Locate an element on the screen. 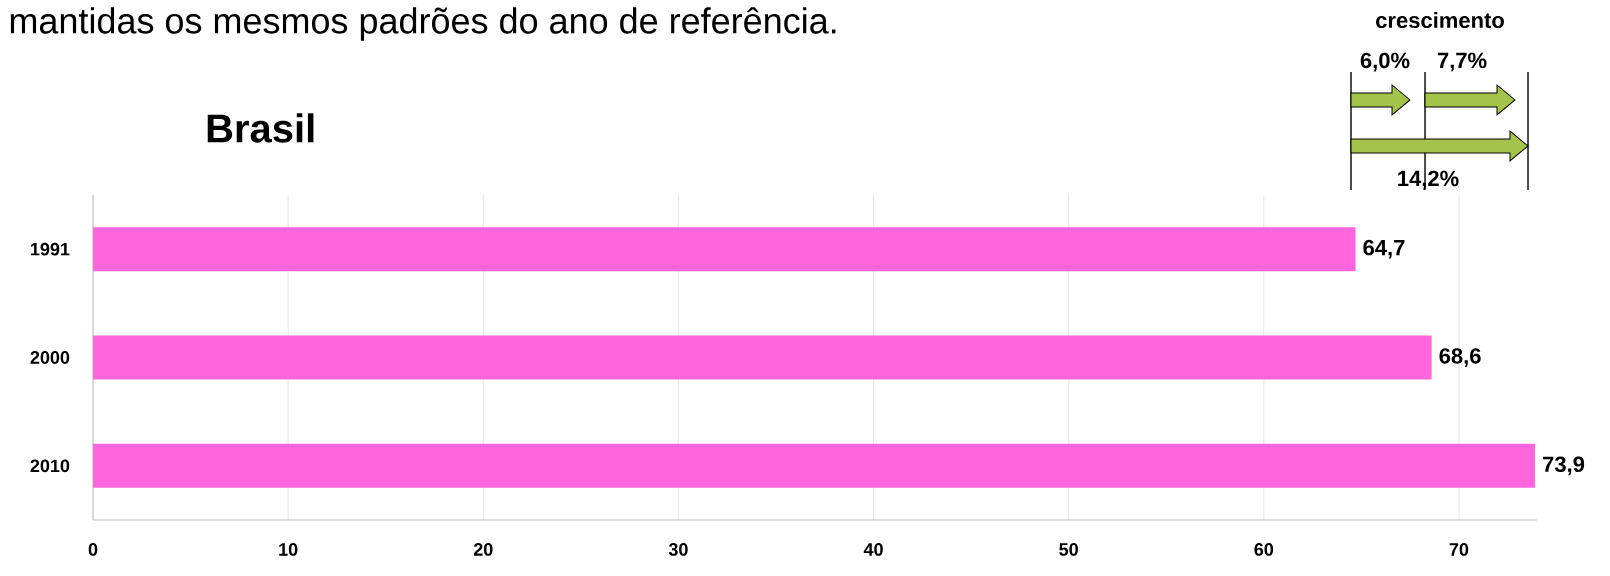 The image size is (1610, 576). x-tick-label: 0 is located at coordinates (93, 549).